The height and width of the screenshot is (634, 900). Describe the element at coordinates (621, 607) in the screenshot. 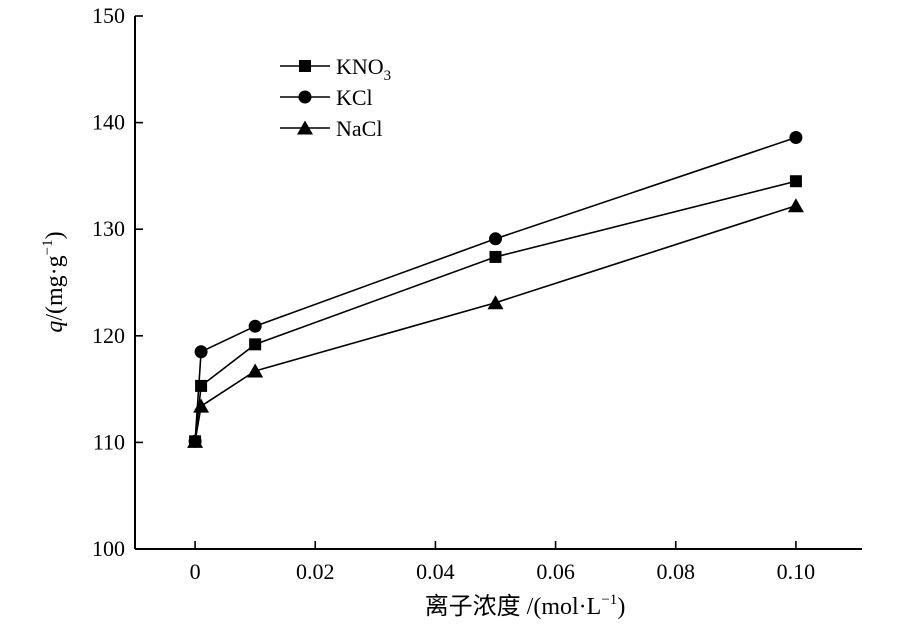

I see `x-axis-title-tail: )` at that location.